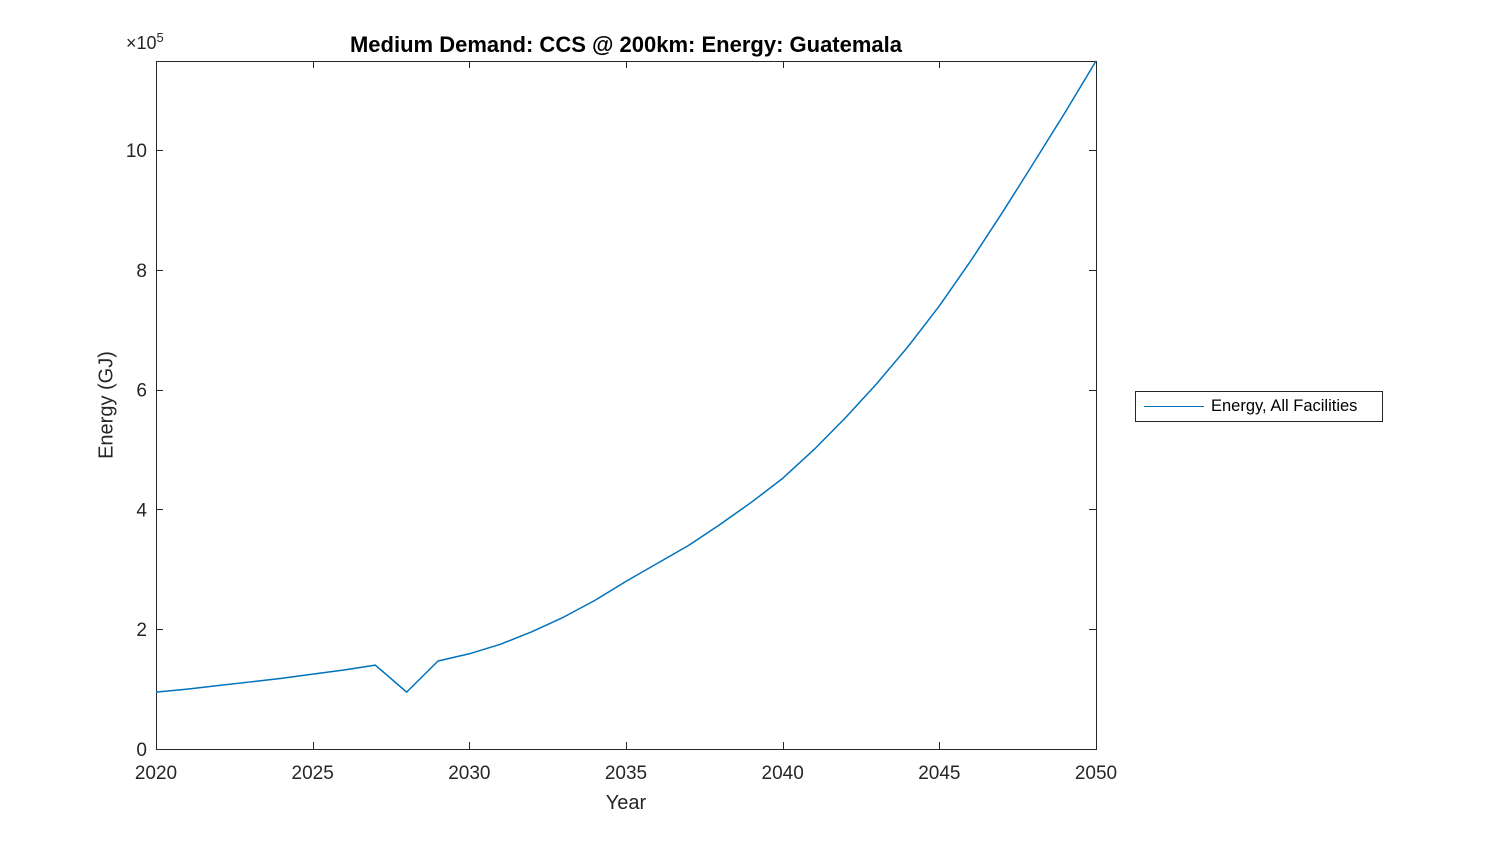 Image resolution: width=1500 pixels, height=844 pixels. I want to click on x-axis-label: Year, so click(626, 803).